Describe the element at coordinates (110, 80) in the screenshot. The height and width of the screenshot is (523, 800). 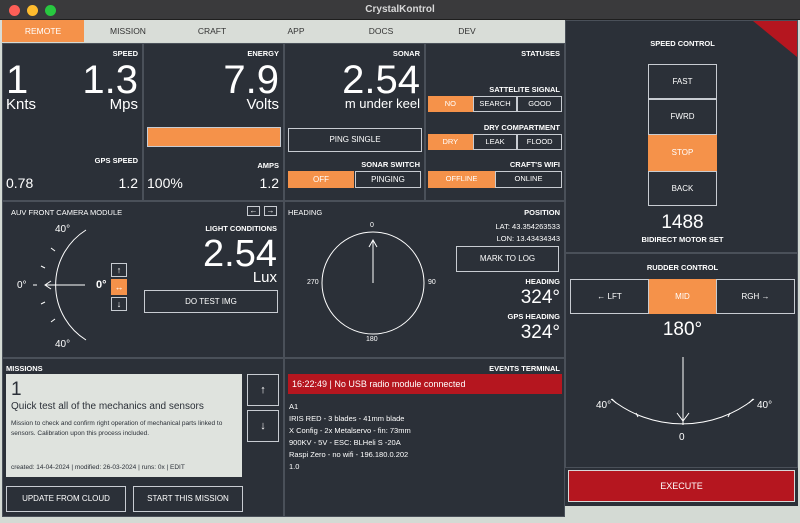
I see `speed-mps-value: 1.3` at that location.